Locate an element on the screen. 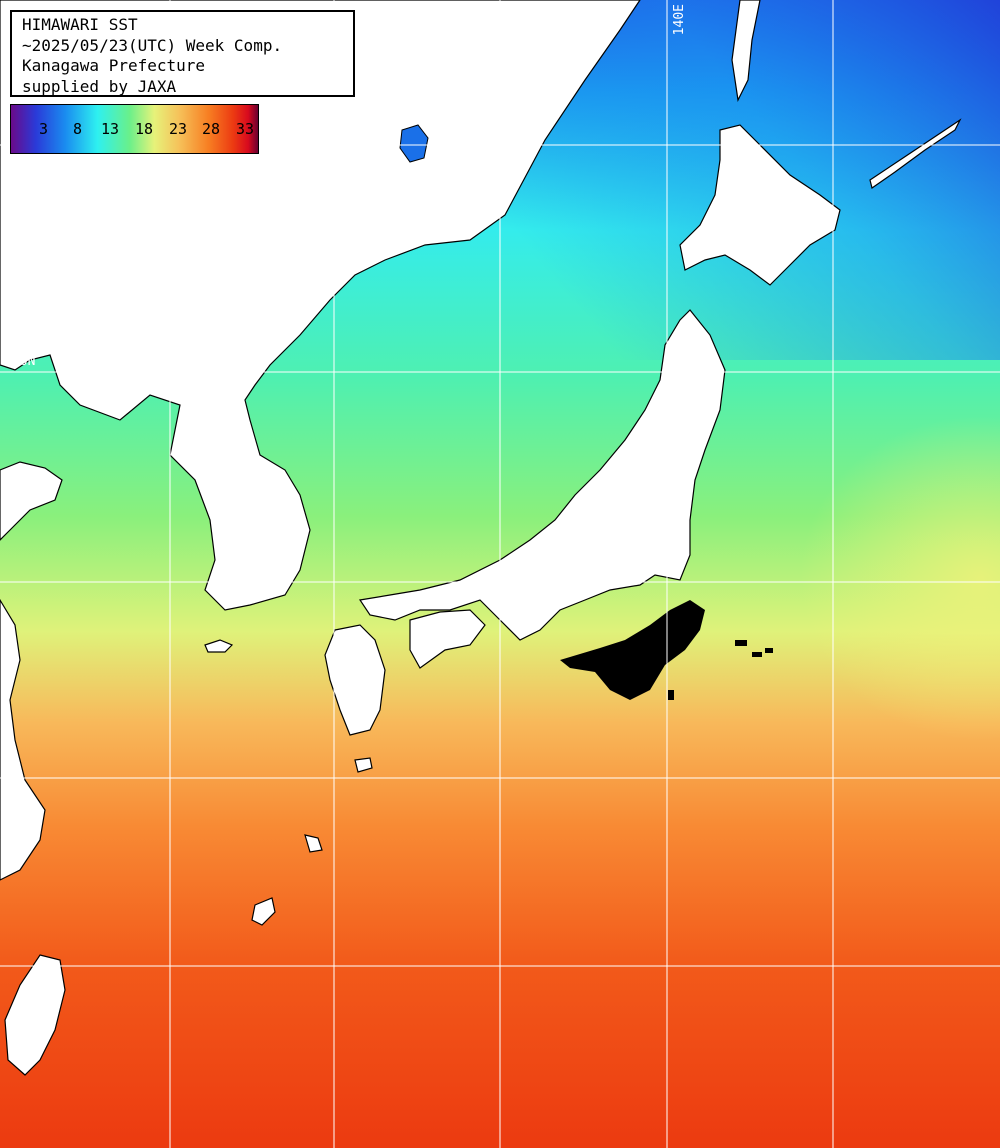 This screenshot has width=1000, height=1148. jeju-island is located at coordinates (219, 646).